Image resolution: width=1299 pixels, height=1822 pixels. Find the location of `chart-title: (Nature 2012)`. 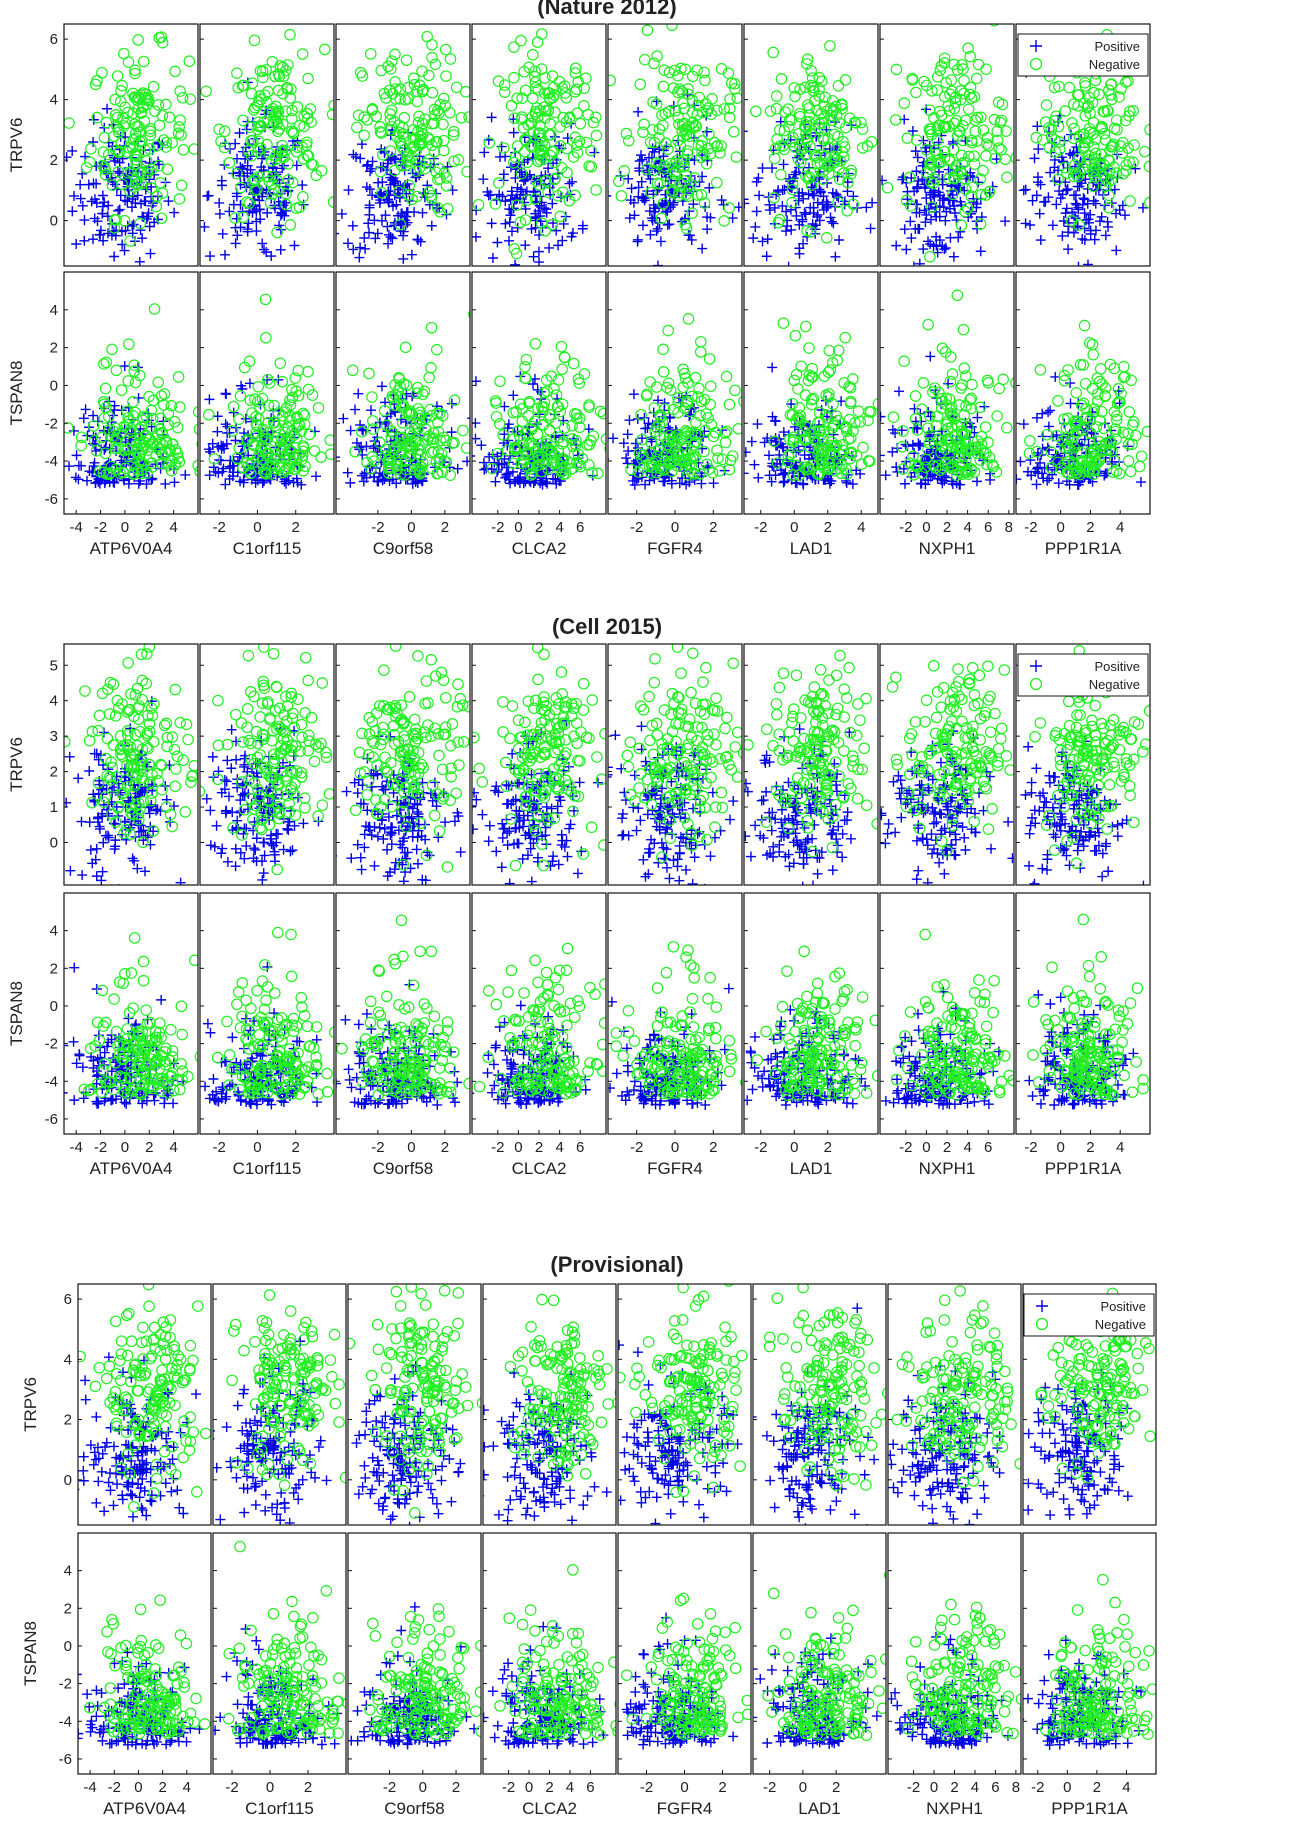

chart-title: (Nature 2012) is located at coordinates (606, 9).